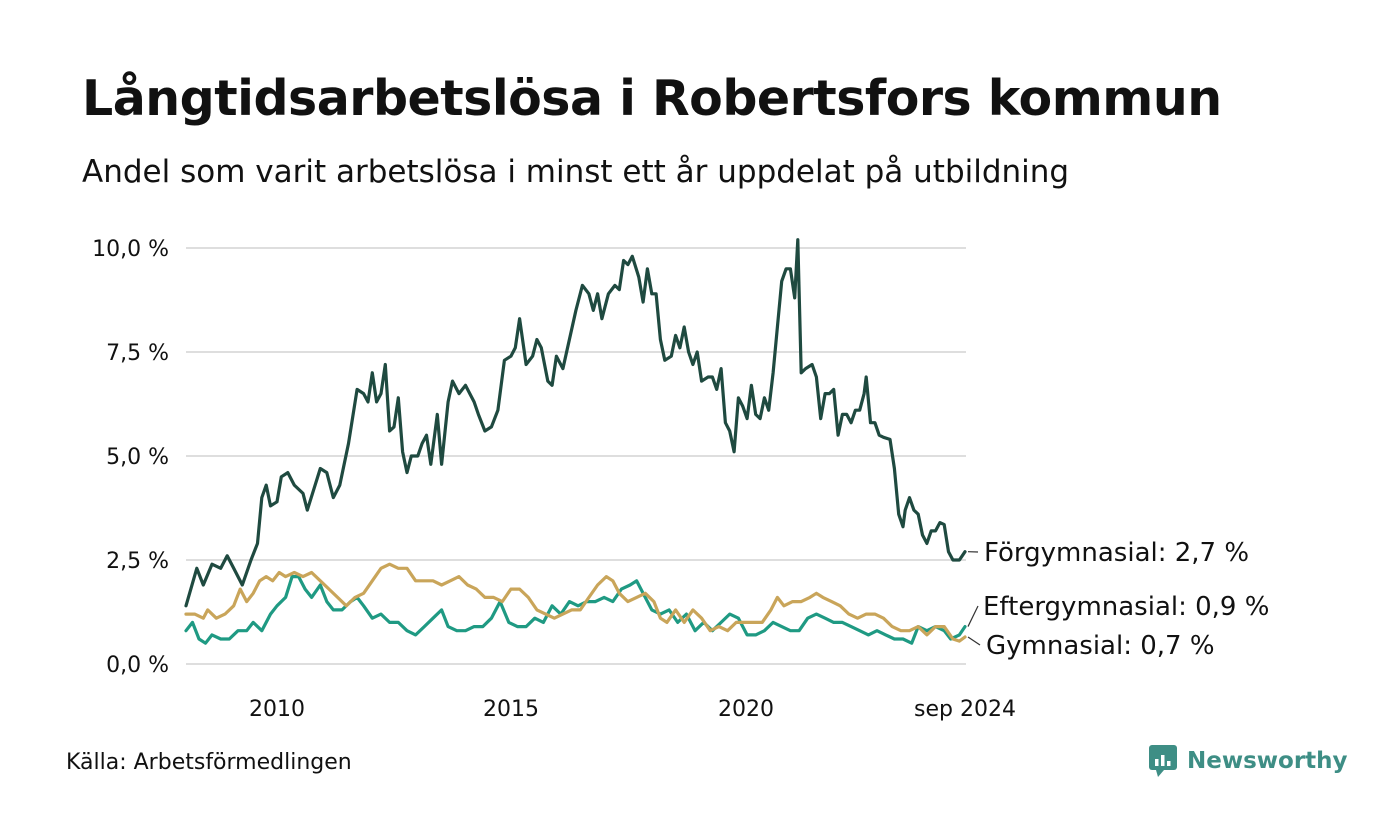 This screenshot has height=840, width=1400. Describe the element at coordinates (1163, 761) in the screenshot. I see `newsworthy-logo-icon` at that location.